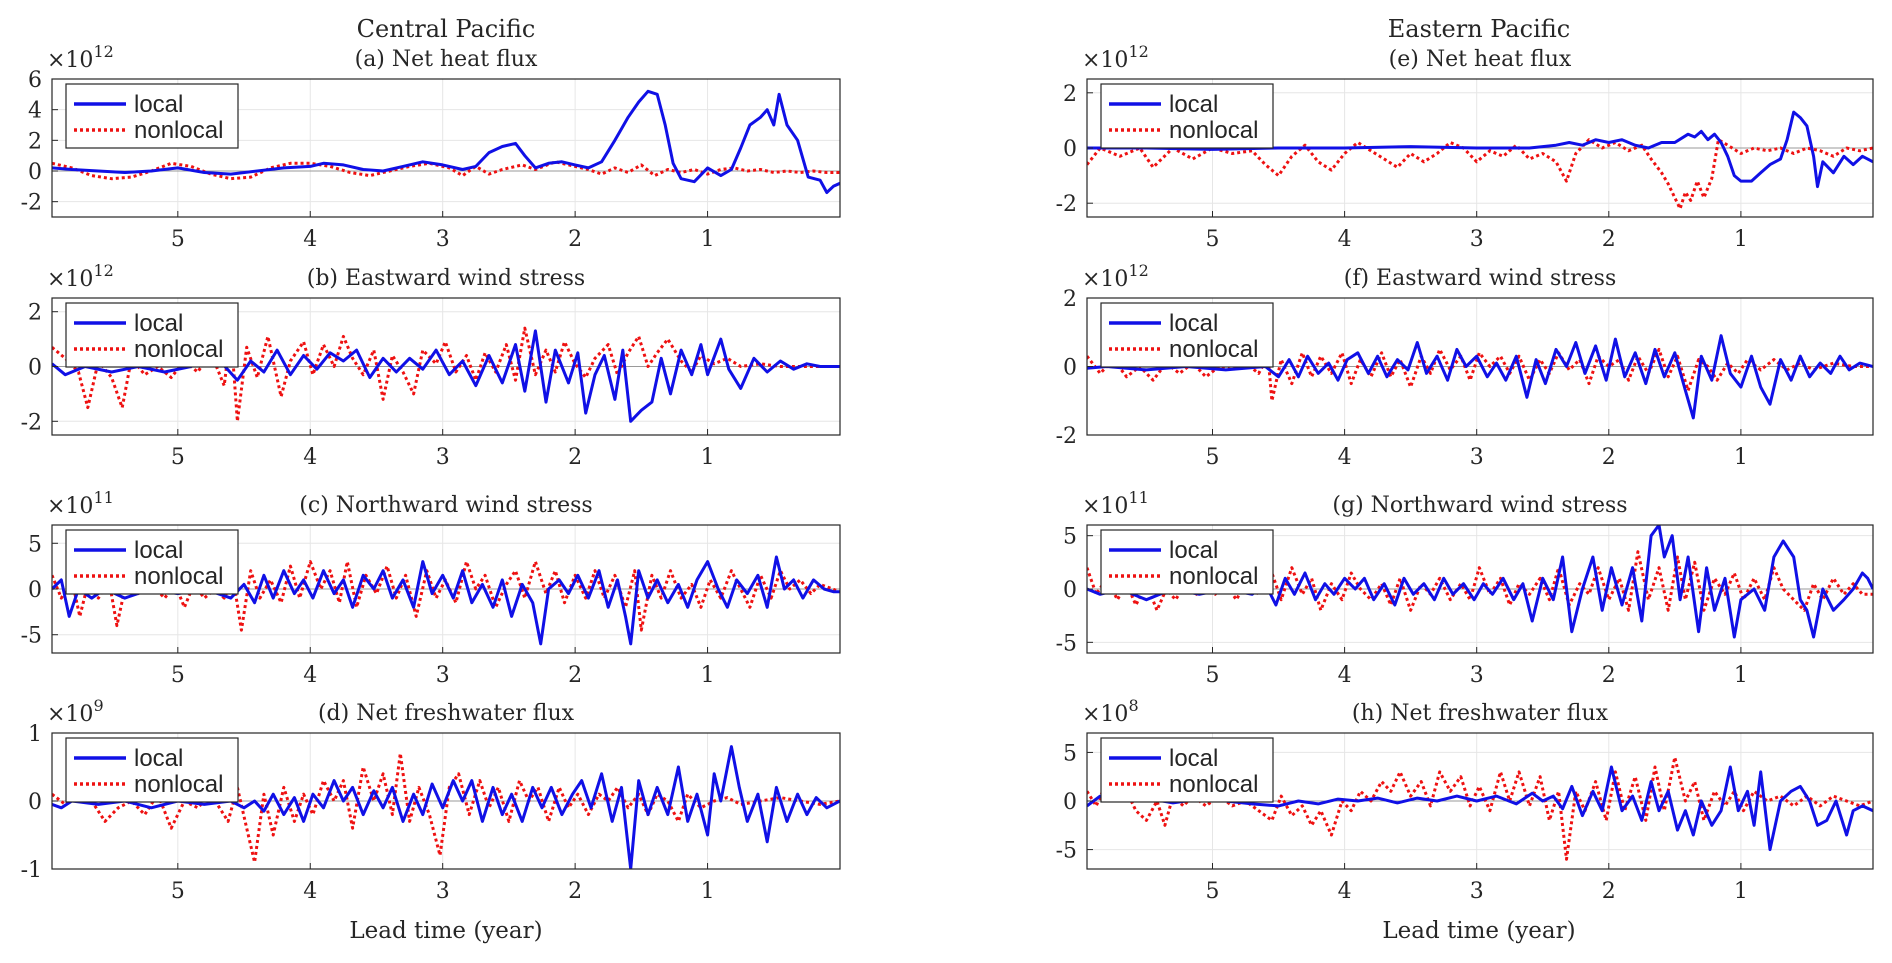  I want to click on column-title-central: Central Pacific, so click(446, 29).